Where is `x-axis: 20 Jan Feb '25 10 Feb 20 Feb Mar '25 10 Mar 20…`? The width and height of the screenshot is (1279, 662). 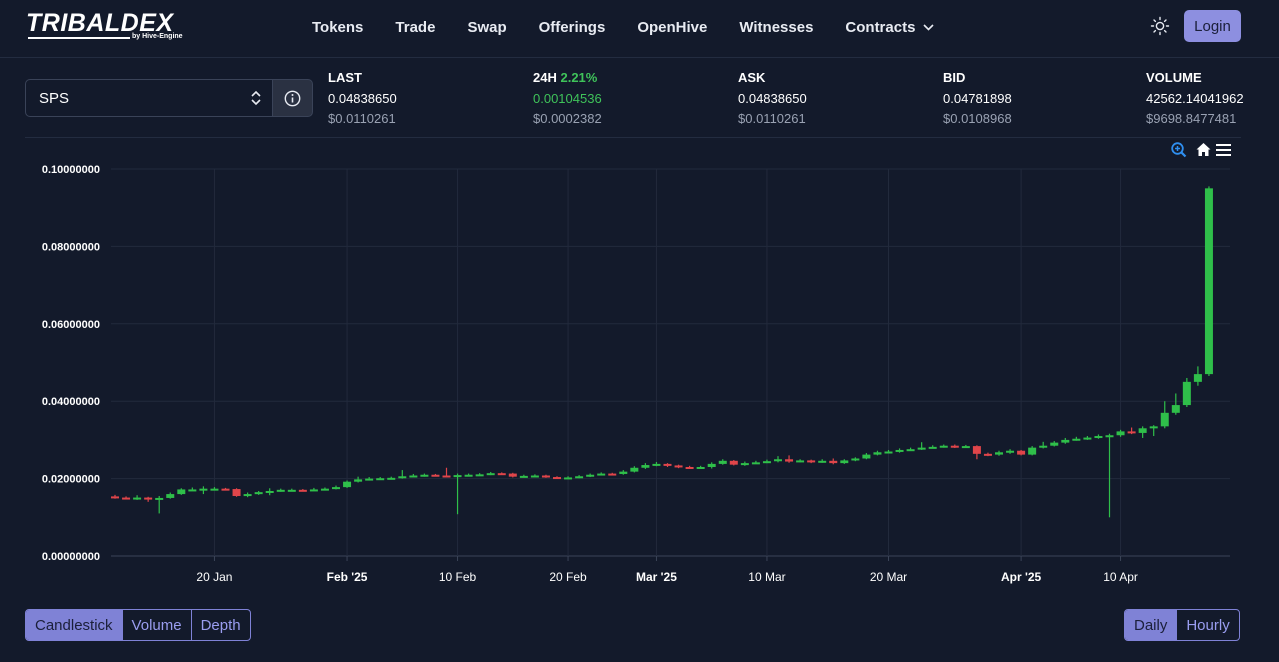
x-axis: 20 Jan Feb '25 10 Feb 20 Feb Mar '25 10 Mar 20… is located at coordinates (666, 577).